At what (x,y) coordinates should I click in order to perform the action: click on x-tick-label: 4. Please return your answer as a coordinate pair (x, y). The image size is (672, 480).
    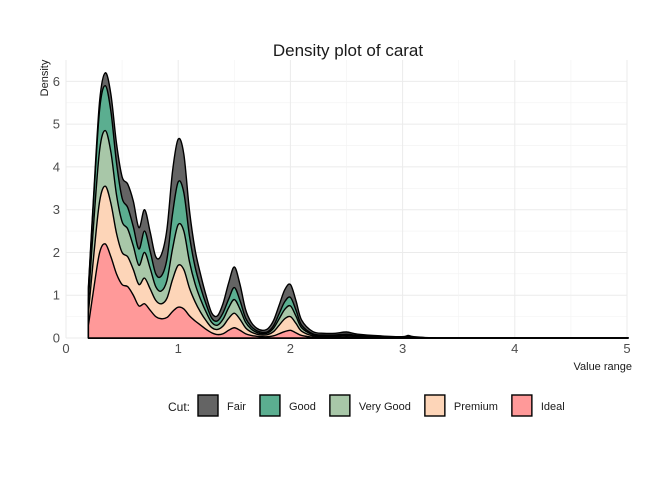
    Looking at the image, I should click on (514, 348).